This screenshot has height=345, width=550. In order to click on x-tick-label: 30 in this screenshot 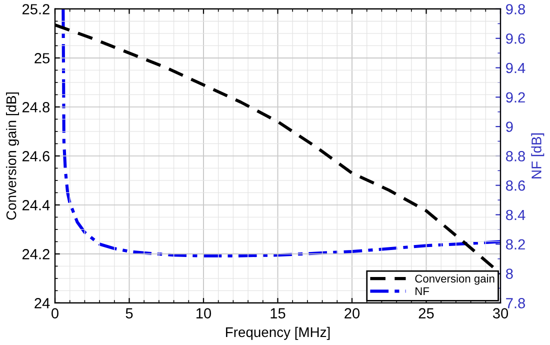, I will do `click(500, 313)`.